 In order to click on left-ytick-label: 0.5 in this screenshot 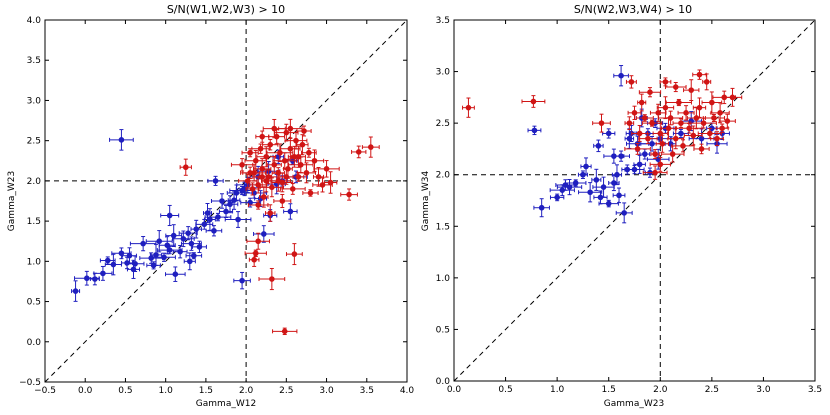, I will do `click(34, 303)`.